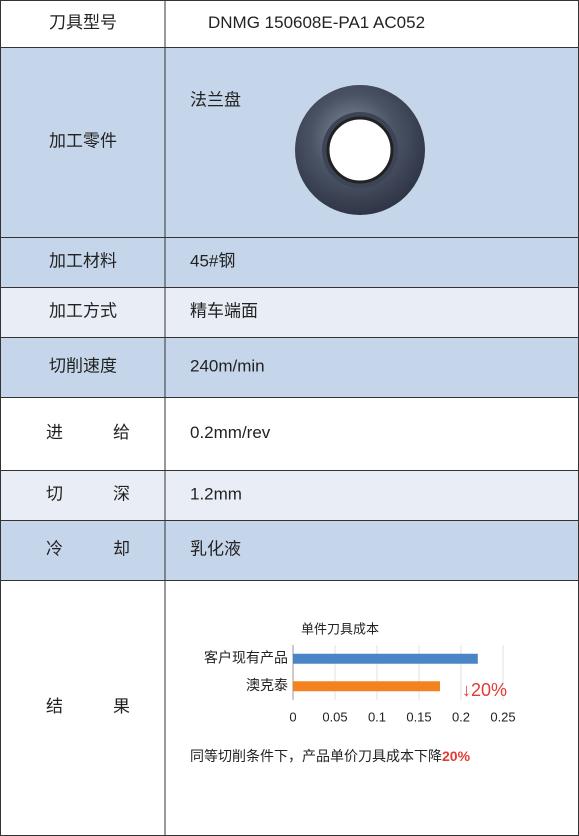 The width and height of the screenshot is (579, 836). Describe the element at coordinates (316, 22) in the screenshot. I see `row-value: DNMG 150608E-PA1 AC052` at that location.